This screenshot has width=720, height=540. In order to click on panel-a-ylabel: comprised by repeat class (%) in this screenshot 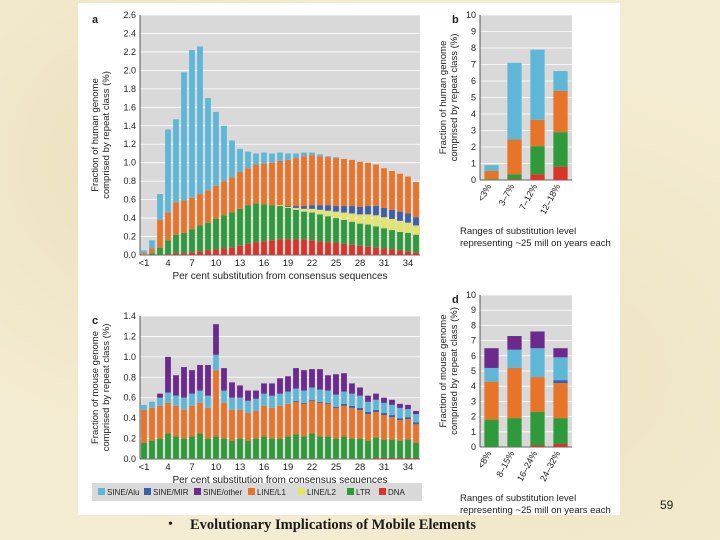, I will do `click(106, 135)`.